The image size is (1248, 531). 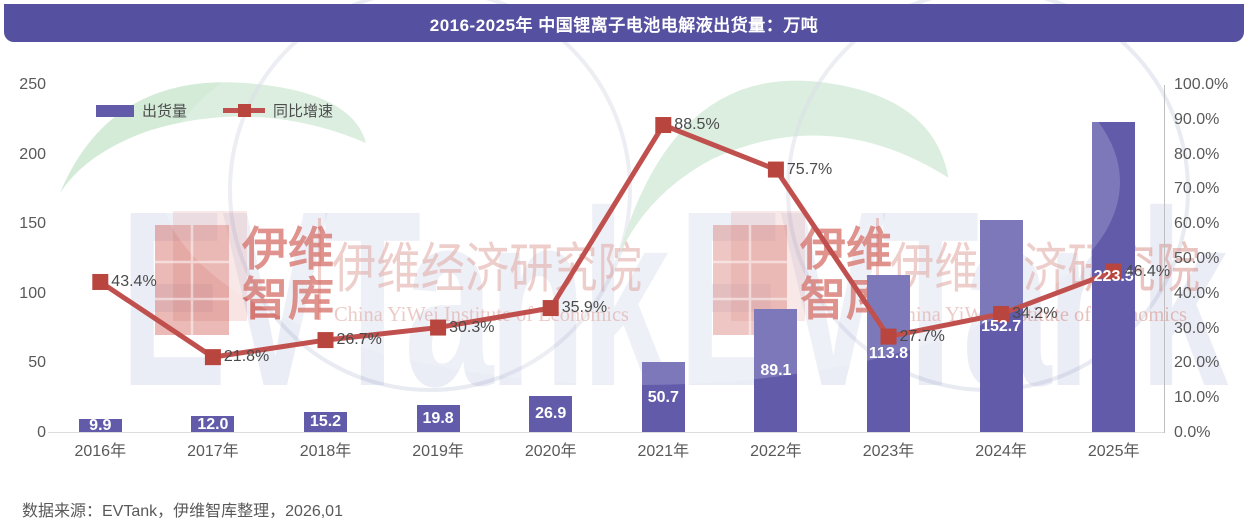 I want to click on x-axis-label-2018年: 2018年, so click(x=325, y=451).